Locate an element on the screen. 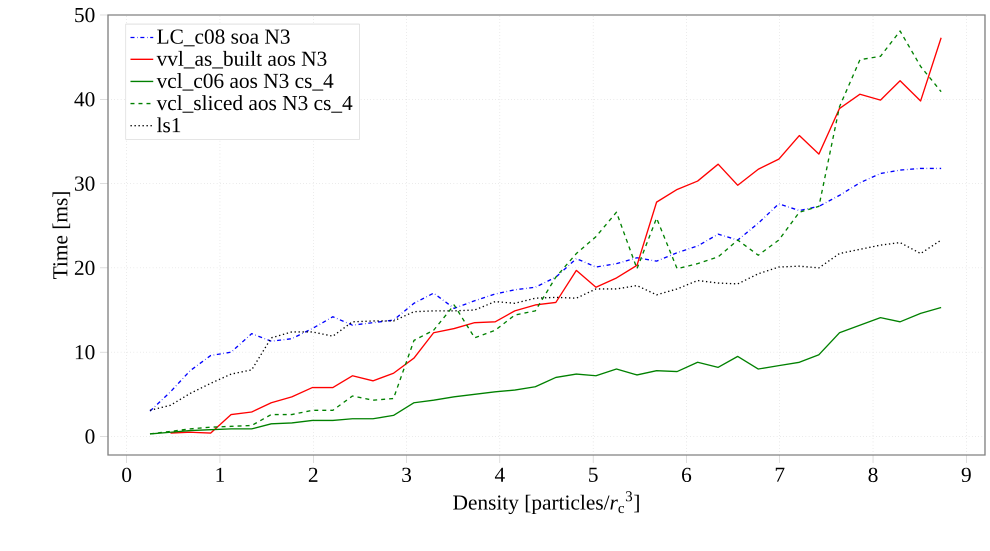  x-axis-title: Density [particles/r$_{c}$$^{3}$] is located at coordinates (546, 502).